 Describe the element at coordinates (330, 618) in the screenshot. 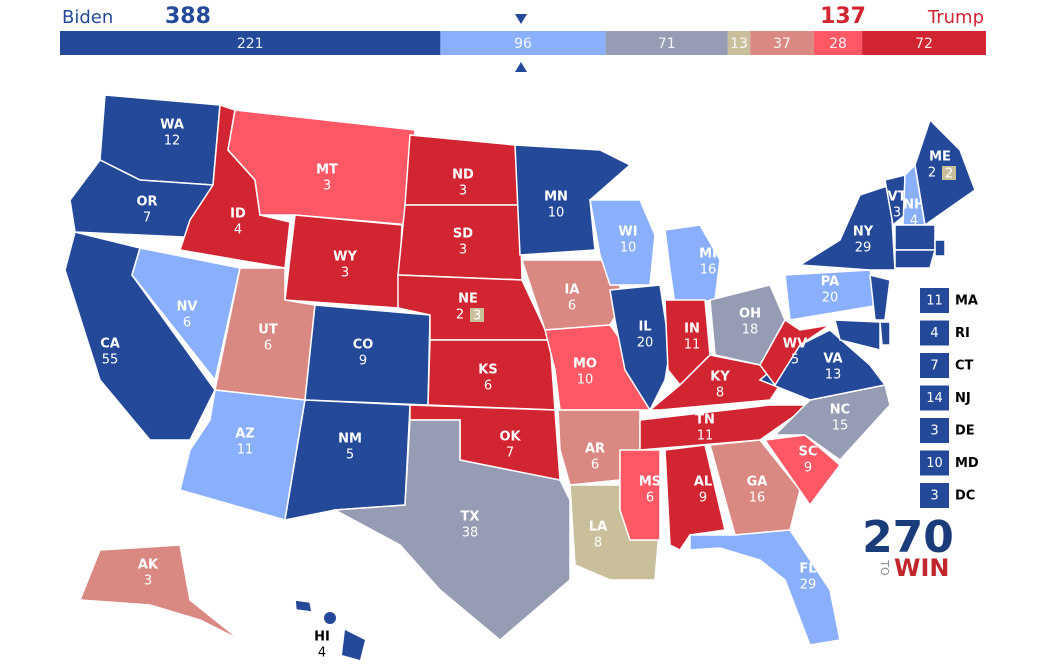

I see `island` at that location.